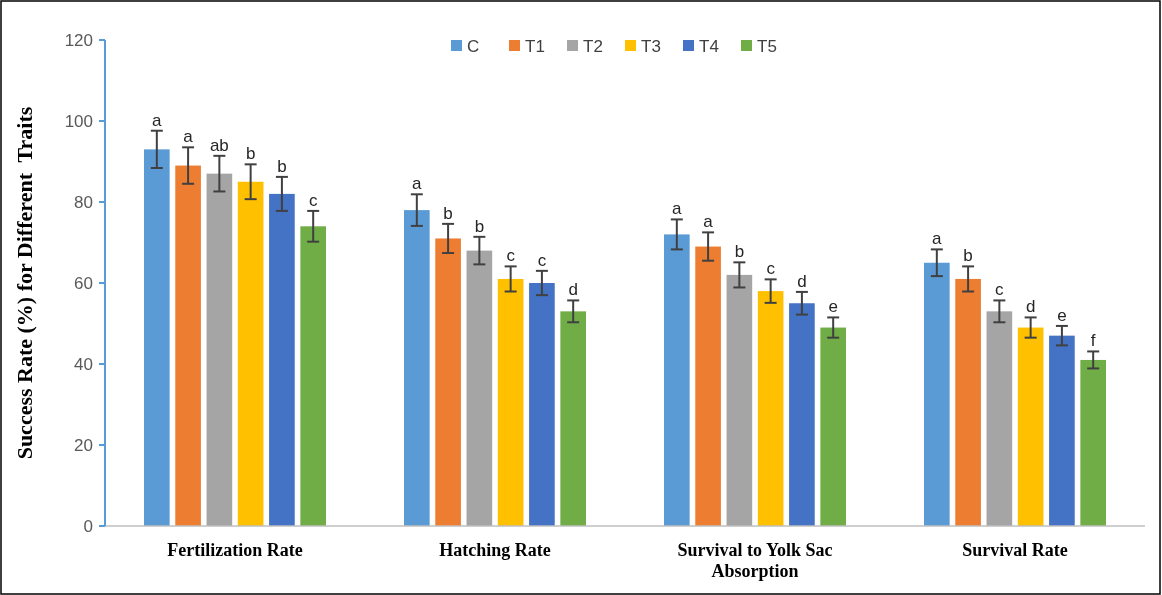  I want to click on legend-label: T1, so click(535, 46).